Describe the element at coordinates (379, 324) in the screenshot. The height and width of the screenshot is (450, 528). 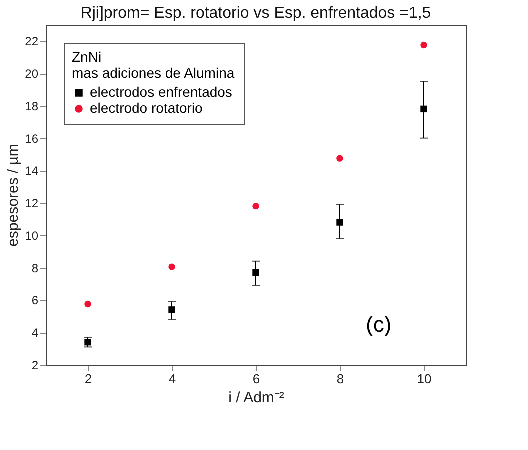
I see `annotation: (c)` at that location.